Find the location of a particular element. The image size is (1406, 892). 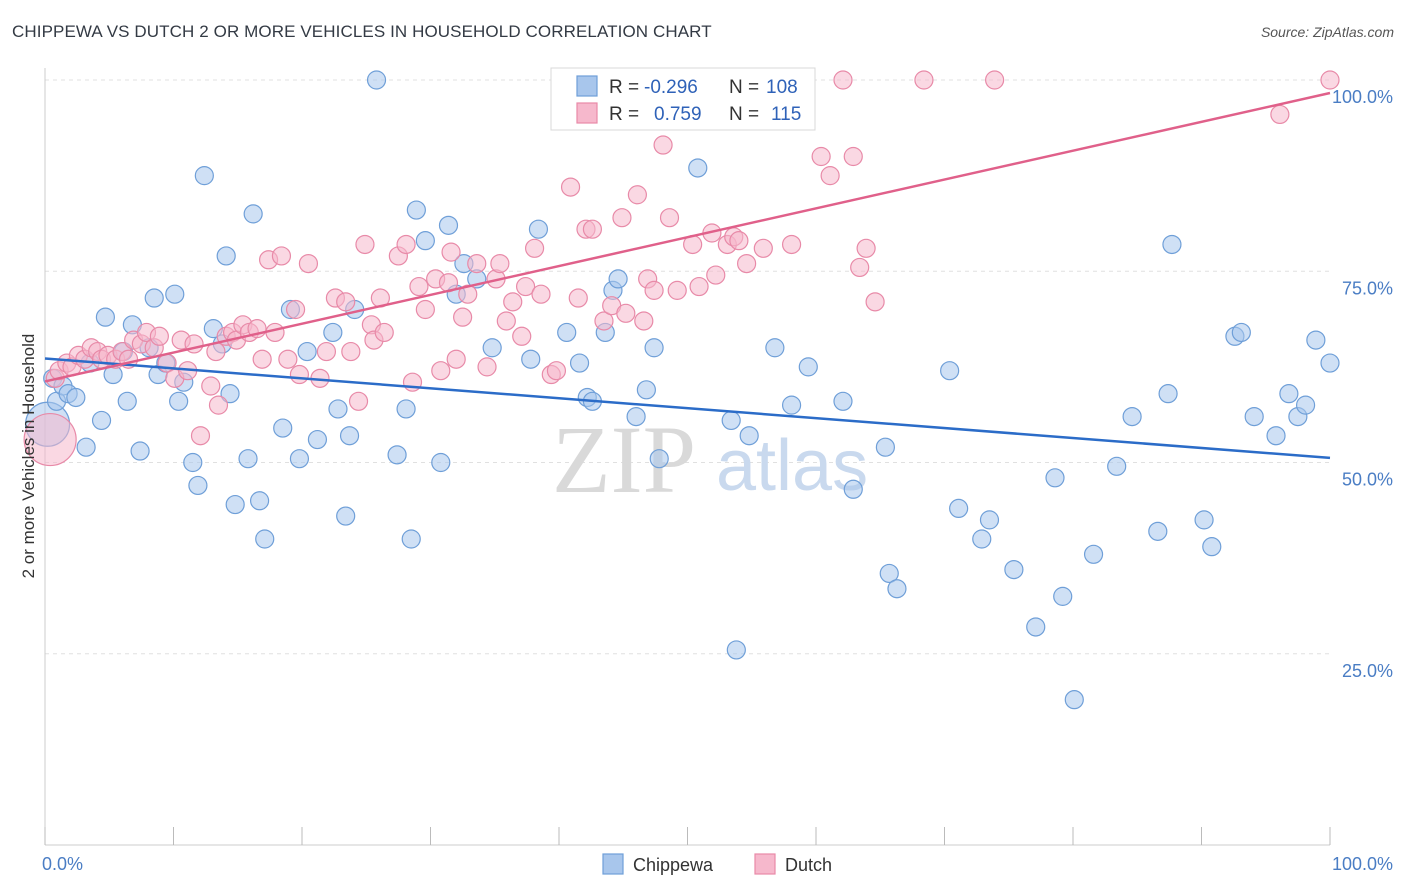

watermark-zip: ZIP is located at coordinates (624, 459).